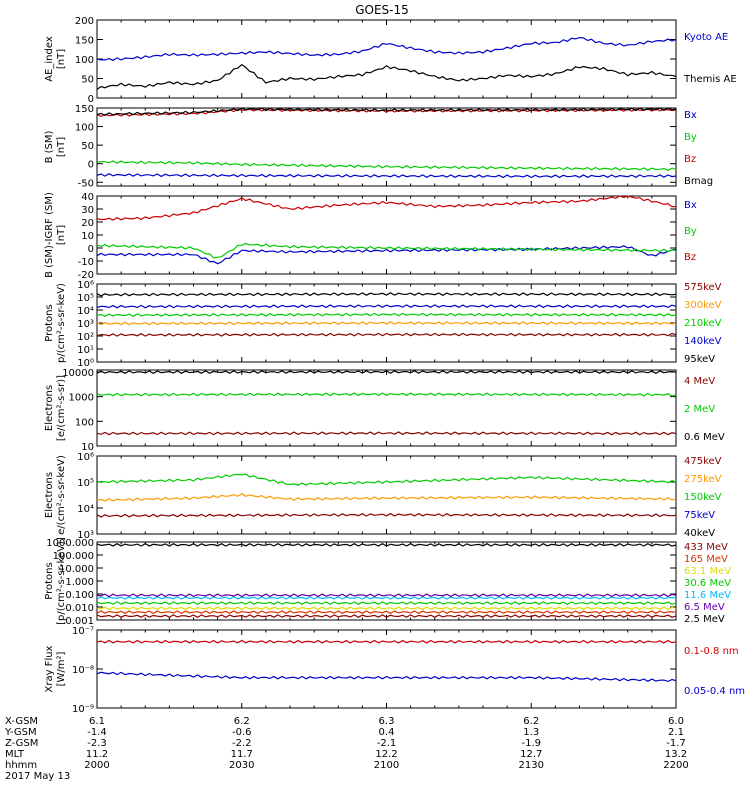 This screenshot has height=800, width=750. Describe the element at coordinates (711, 651) in the screenshot. I see `legend-entry: 0.1-0.8 nm` at that location.